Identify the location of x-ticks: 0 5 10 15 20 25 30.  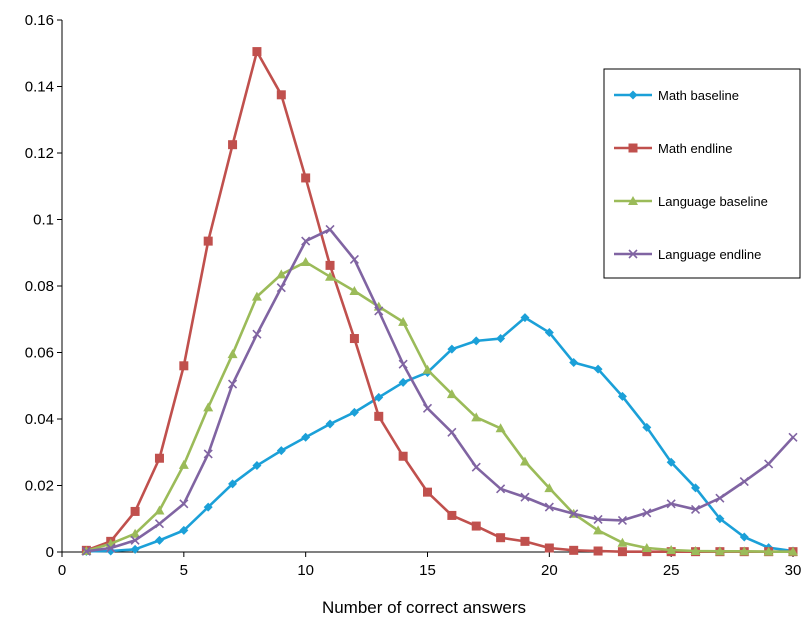
(429, 565).